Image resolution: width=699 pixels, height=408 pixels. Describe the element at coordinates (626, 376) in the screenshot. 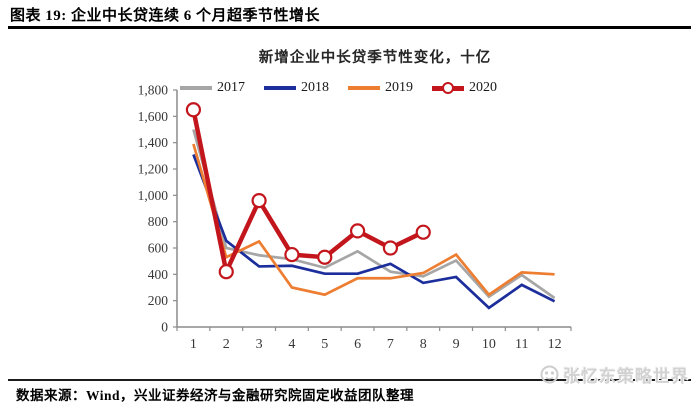

I see `watermark-text: 张忆东策略世界` at that location.